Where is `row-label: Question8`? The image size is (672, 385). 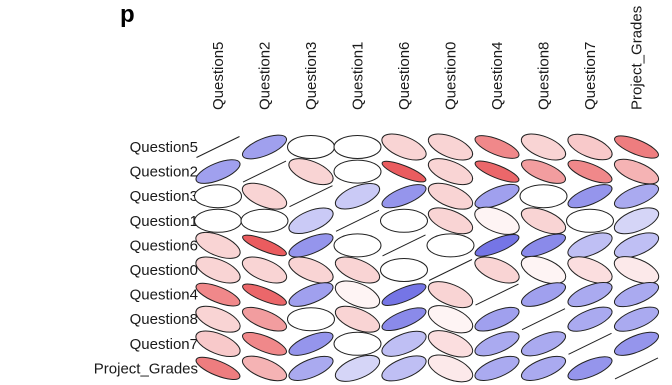
row-label: Question8 is located at coordinates (164, 319).